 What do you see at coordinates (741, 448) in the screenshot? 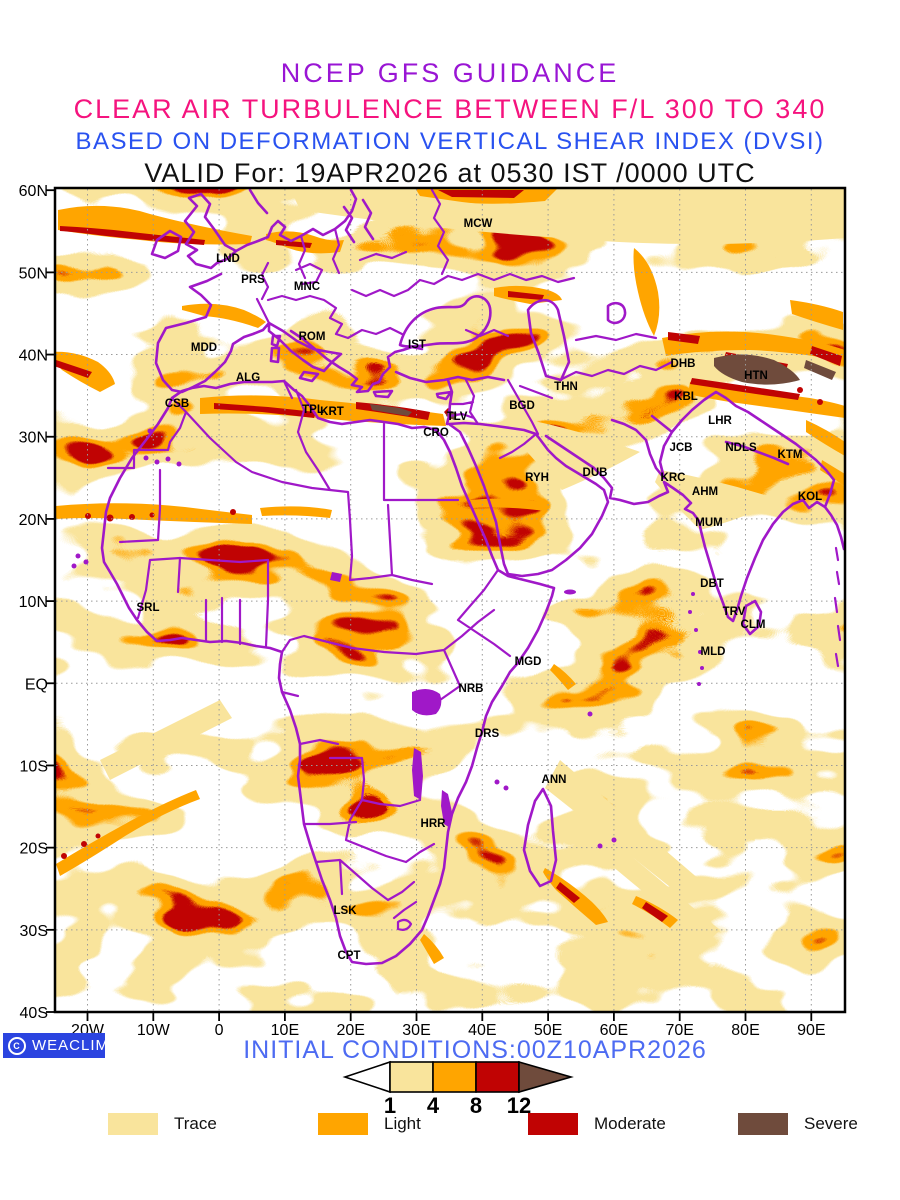
I see `station-label: NDLS` at bounding box center [741, 448].